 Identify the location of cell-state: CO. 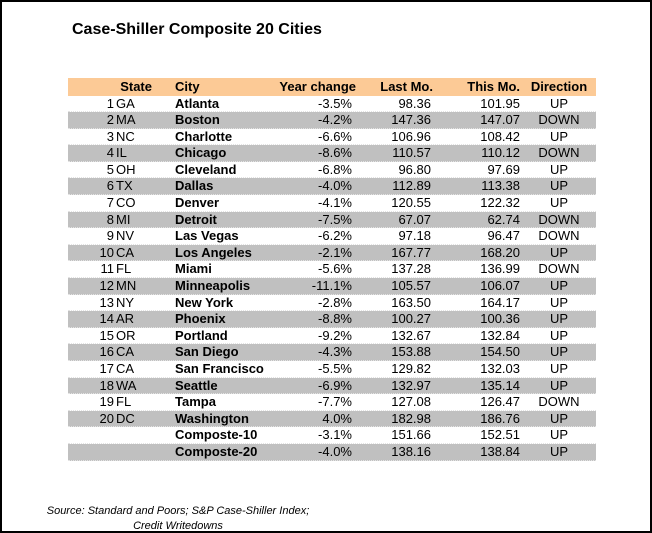
(126, 203).